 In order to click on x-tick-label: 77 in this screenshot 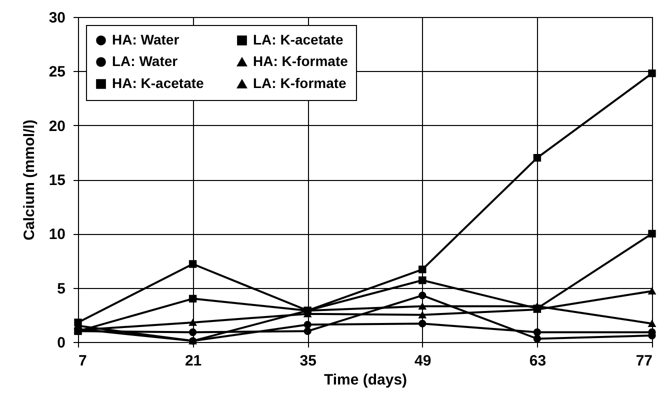, I will do `click(644, 361)`.